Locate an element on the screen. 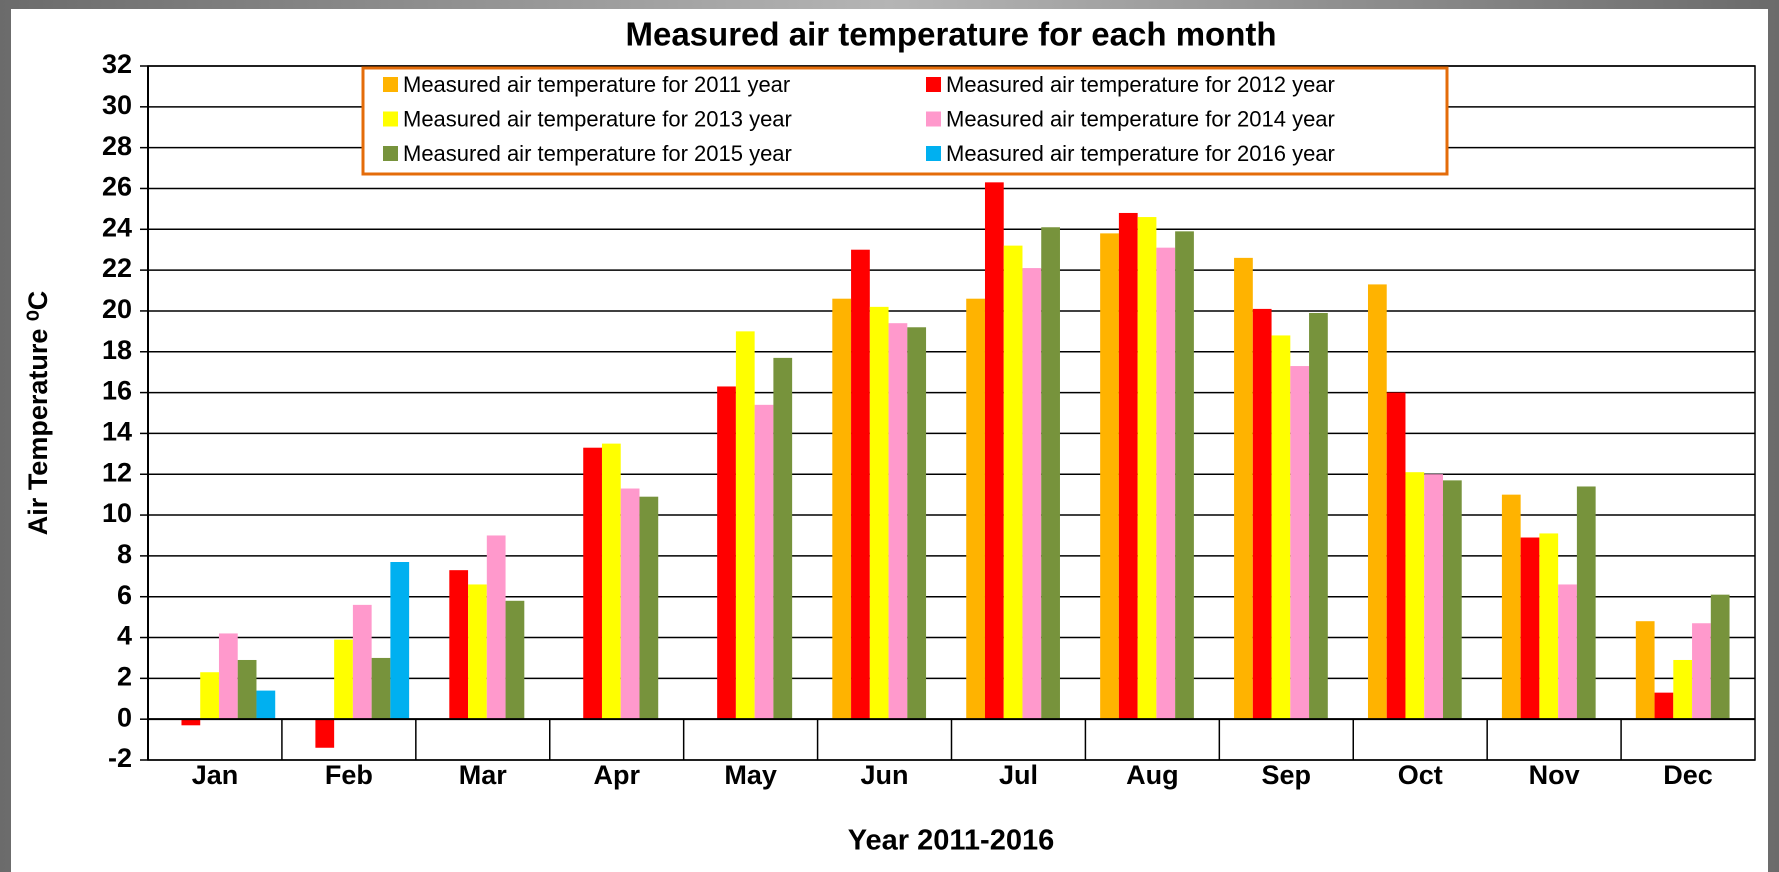 The height and width of the screenshot is (872, 1779). legend-label: Measured air temperature for 2015 year is located at coordinates (597, 153).